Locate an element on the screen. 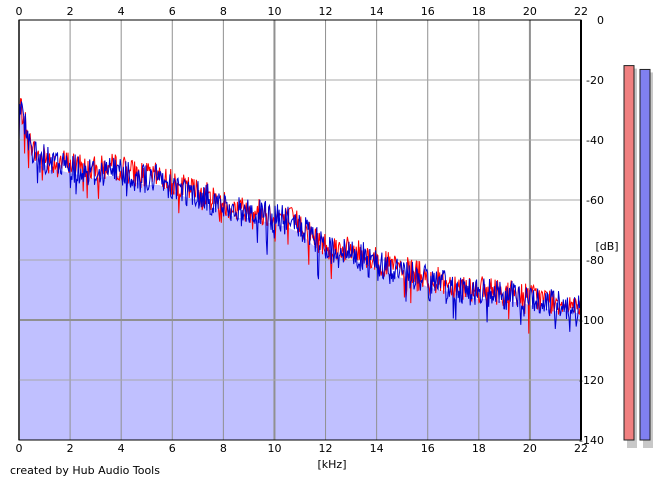 Image resolution: width=664 pixels, height=485 pixels. y-axis-label: [dB] is located at coordinates (606, 246).